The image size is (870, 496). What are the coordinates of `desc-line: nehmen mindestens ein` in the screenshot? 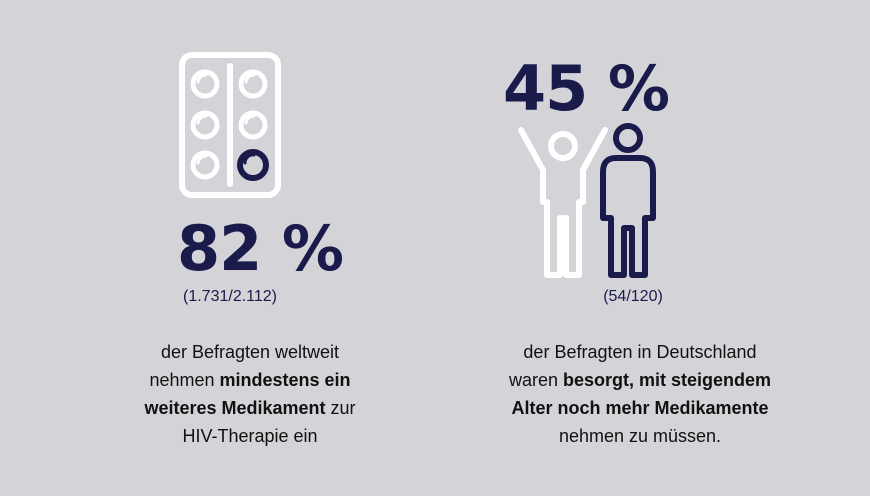 It's located at (250, 380).